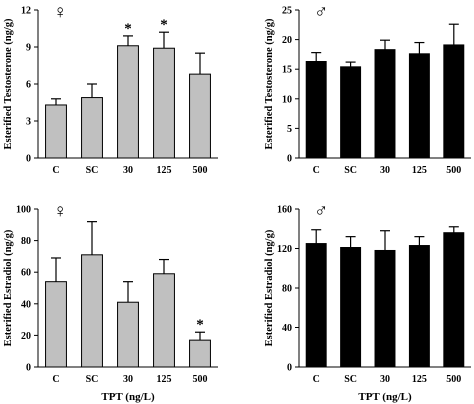 The height and width of the screenshot is (404, 474). What do you see at coordinates (26, 11) in the screenshot?
I see `y-tick-label: 12` at bounding box center [26, 11].